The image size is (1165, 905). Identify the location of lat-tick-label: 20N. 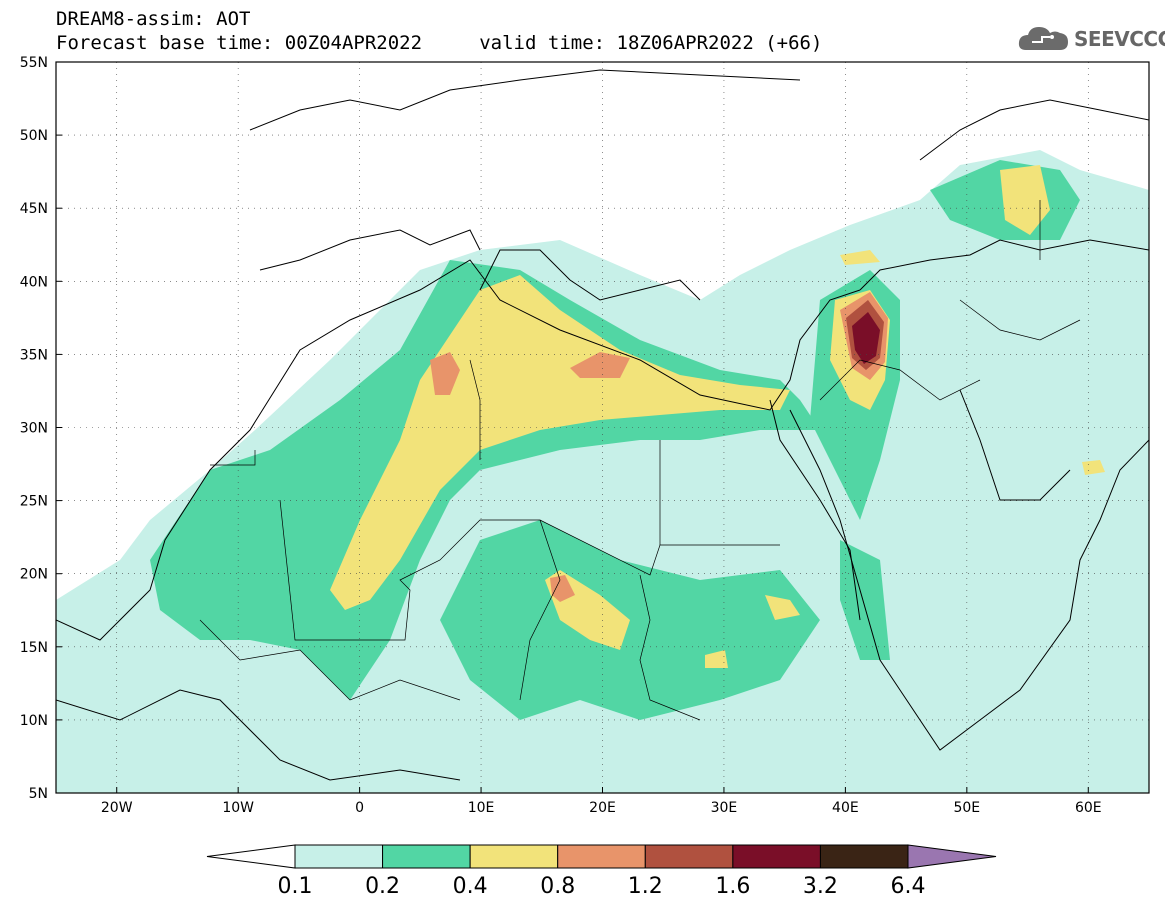
(34, 575).